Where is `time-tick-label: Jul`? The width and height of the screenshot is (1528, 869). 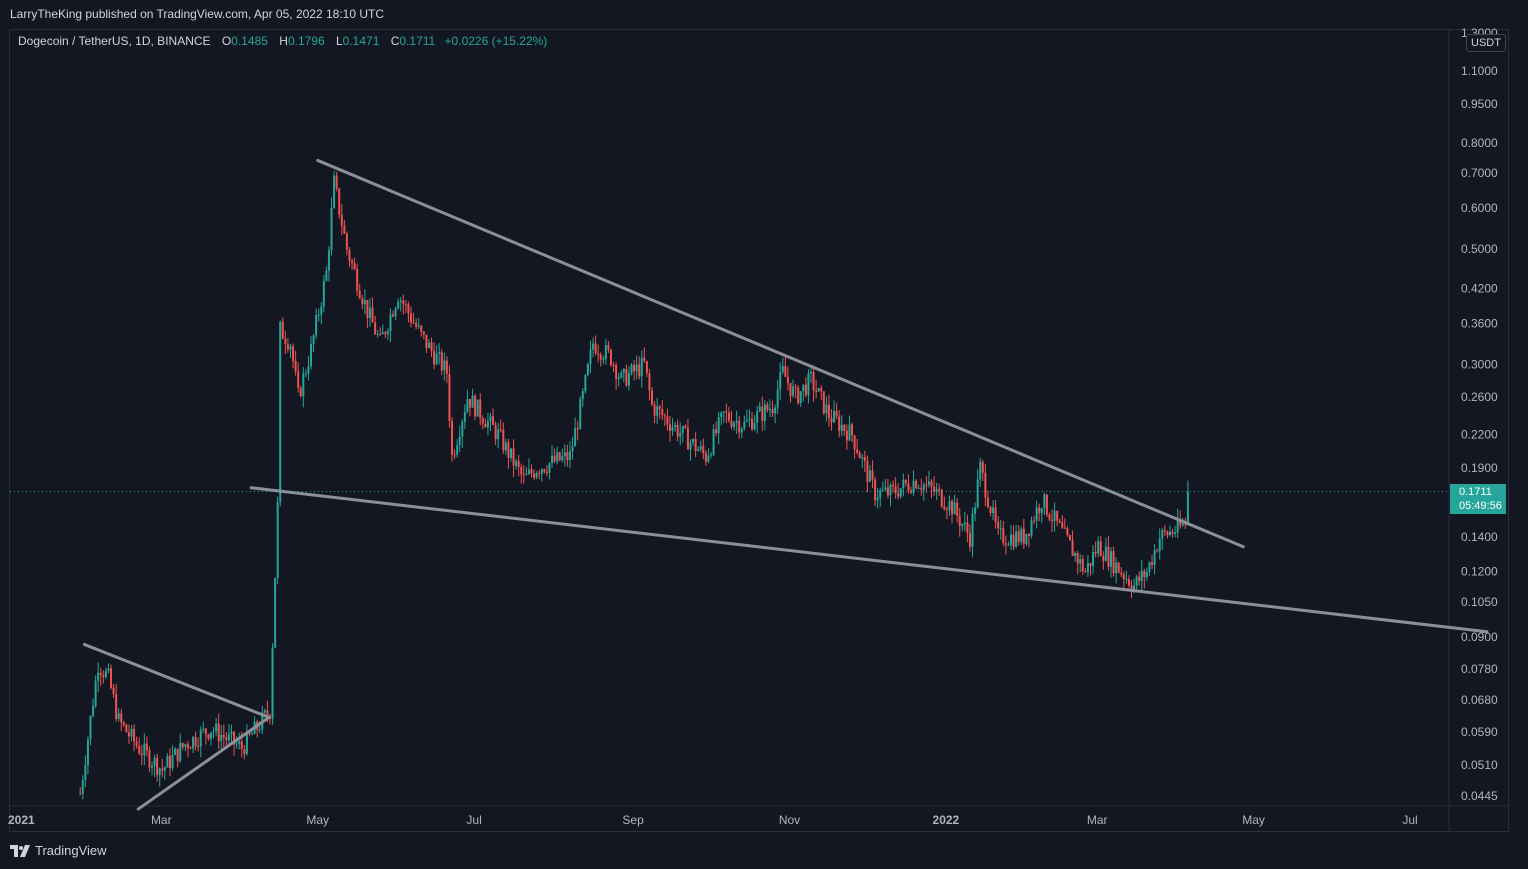
time-tick-label: Jul is located at coordinates (473, 820).